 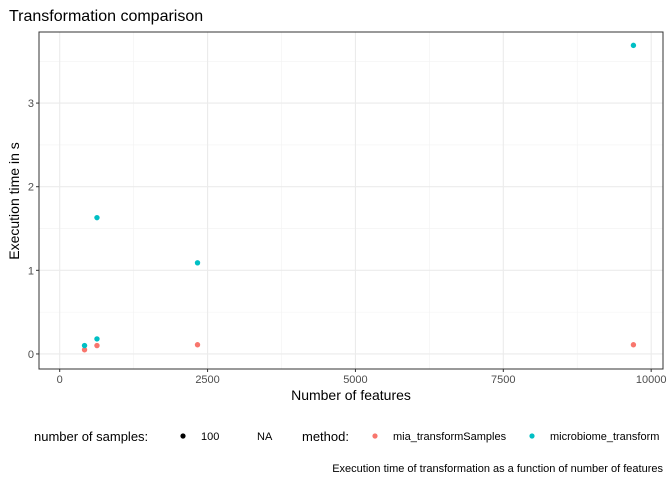 What do you see at coordinates (375, 436) in the screenshot?
I see `color-legend-key-mia` at bounding box center [375, 436].